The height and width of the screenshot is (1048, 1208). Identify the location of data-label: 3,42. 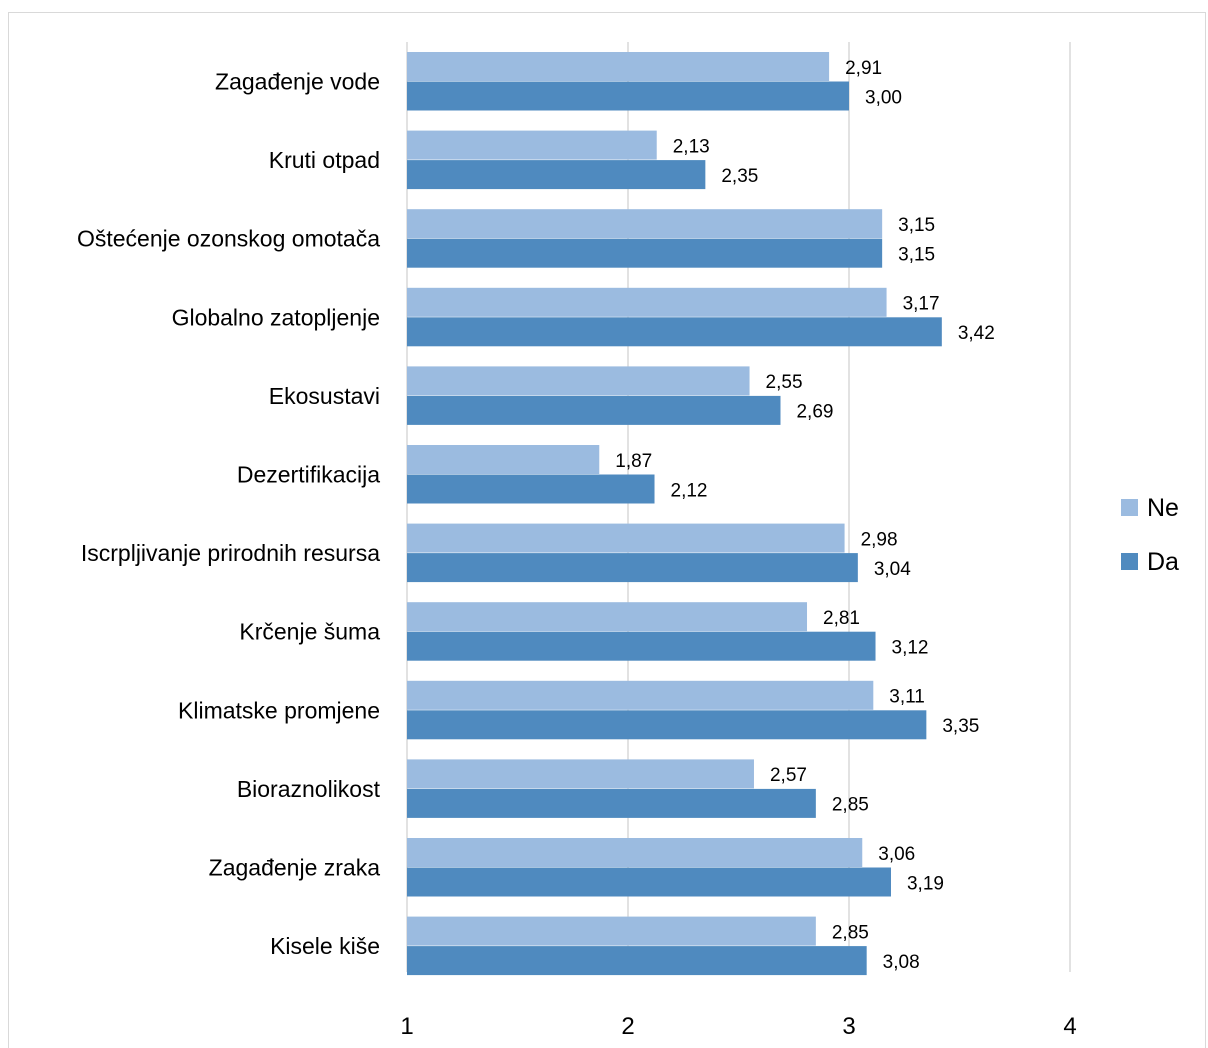
(976, 333).